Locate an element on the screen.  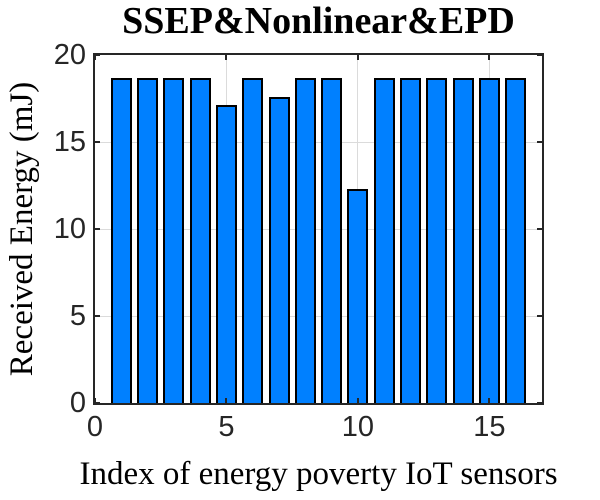
chart-title: SSEP&Nonlinear&EPD is located at coordinates (318, 21).